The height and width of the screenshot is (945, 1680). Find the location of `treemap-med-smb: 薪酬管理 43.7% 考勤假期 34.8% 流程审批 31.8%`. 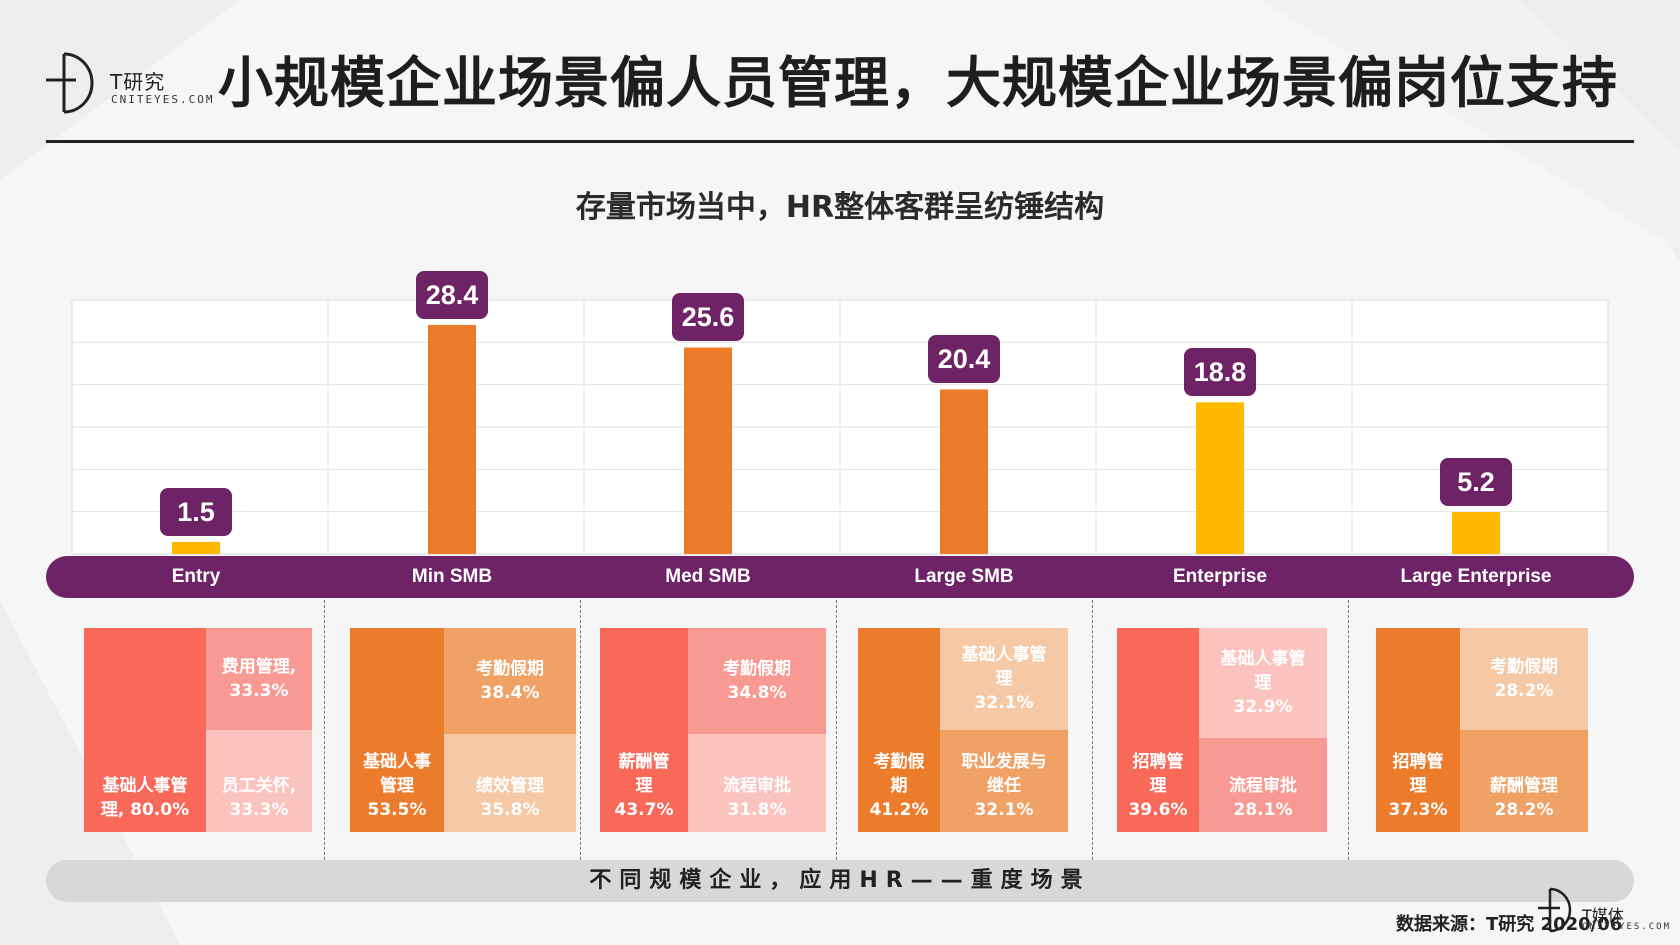

treemap-med-smb: 薪酬管理 43.7% 考勤假期 34.8% 流程审批 31.8% is located at coordinates (713, 730).